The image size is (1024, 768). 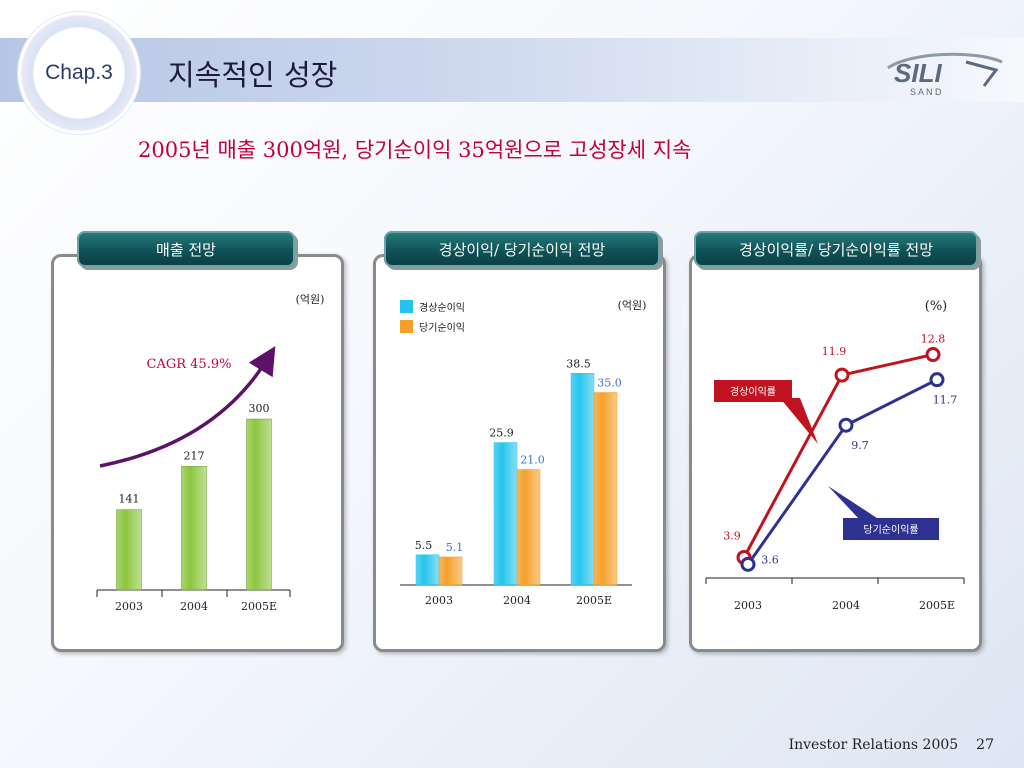 I want to click on revenue-category-label: 2004, so click(x=194, y=606).